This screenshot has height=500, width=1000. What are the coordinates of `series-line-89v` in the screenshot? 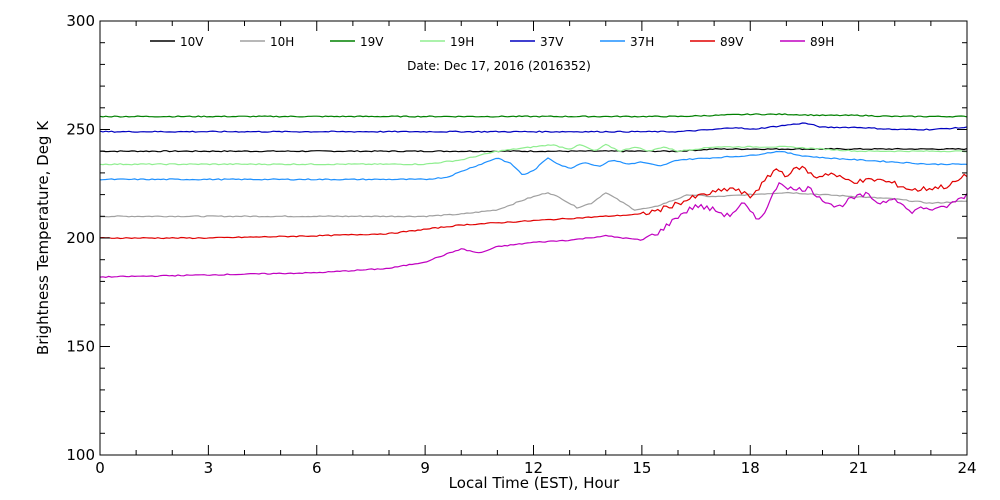 It's located at (533, 202).